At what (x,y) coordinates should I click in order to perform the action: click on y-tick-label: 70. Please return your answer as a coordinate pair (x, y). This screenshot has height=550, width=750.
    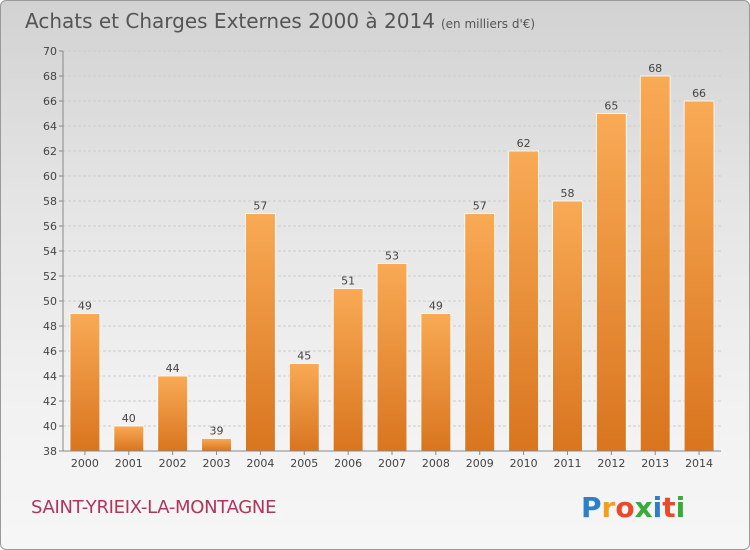
    Looking at the image, I should click on (50, 51).